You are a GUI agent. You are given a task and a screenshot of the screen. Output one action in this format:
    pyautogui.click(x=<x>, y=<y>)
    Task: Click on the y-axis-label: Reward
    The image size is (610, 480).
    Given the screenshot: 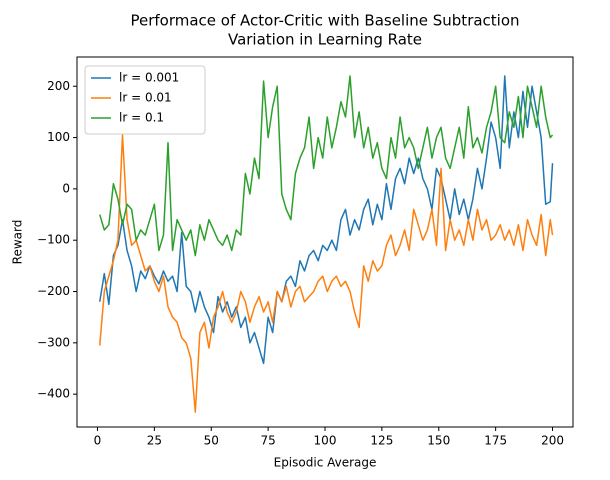 What is the action you would take?
    pyautogui.click(x=18, y=242)
    